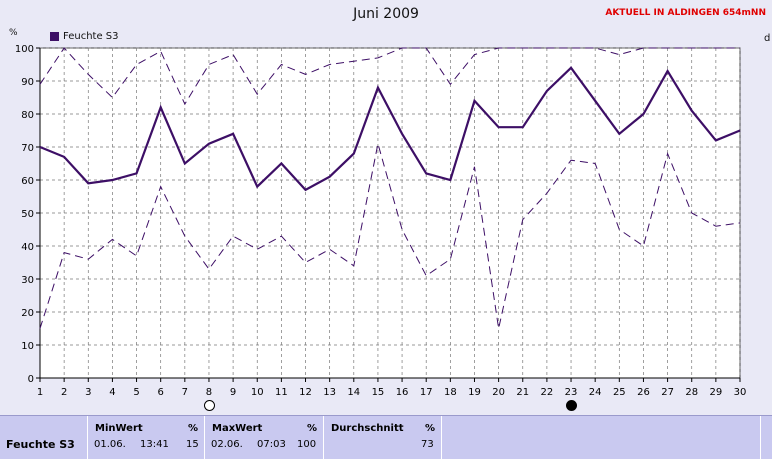 The width and height of the screenshot is (772, 459). What do you see at coordinates (161, 392) in the screenshot?
I see `x-tick-label: 6` at bounding box center [161, 392].